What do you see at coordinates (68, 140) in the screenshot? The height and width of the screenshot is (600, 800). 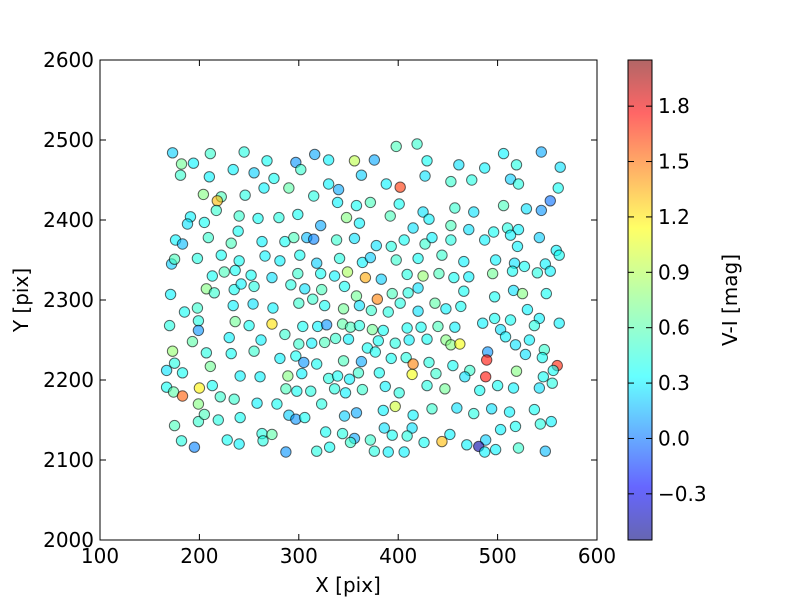 I see `y-tick-label: 2500` at bounding box center [68, 140].